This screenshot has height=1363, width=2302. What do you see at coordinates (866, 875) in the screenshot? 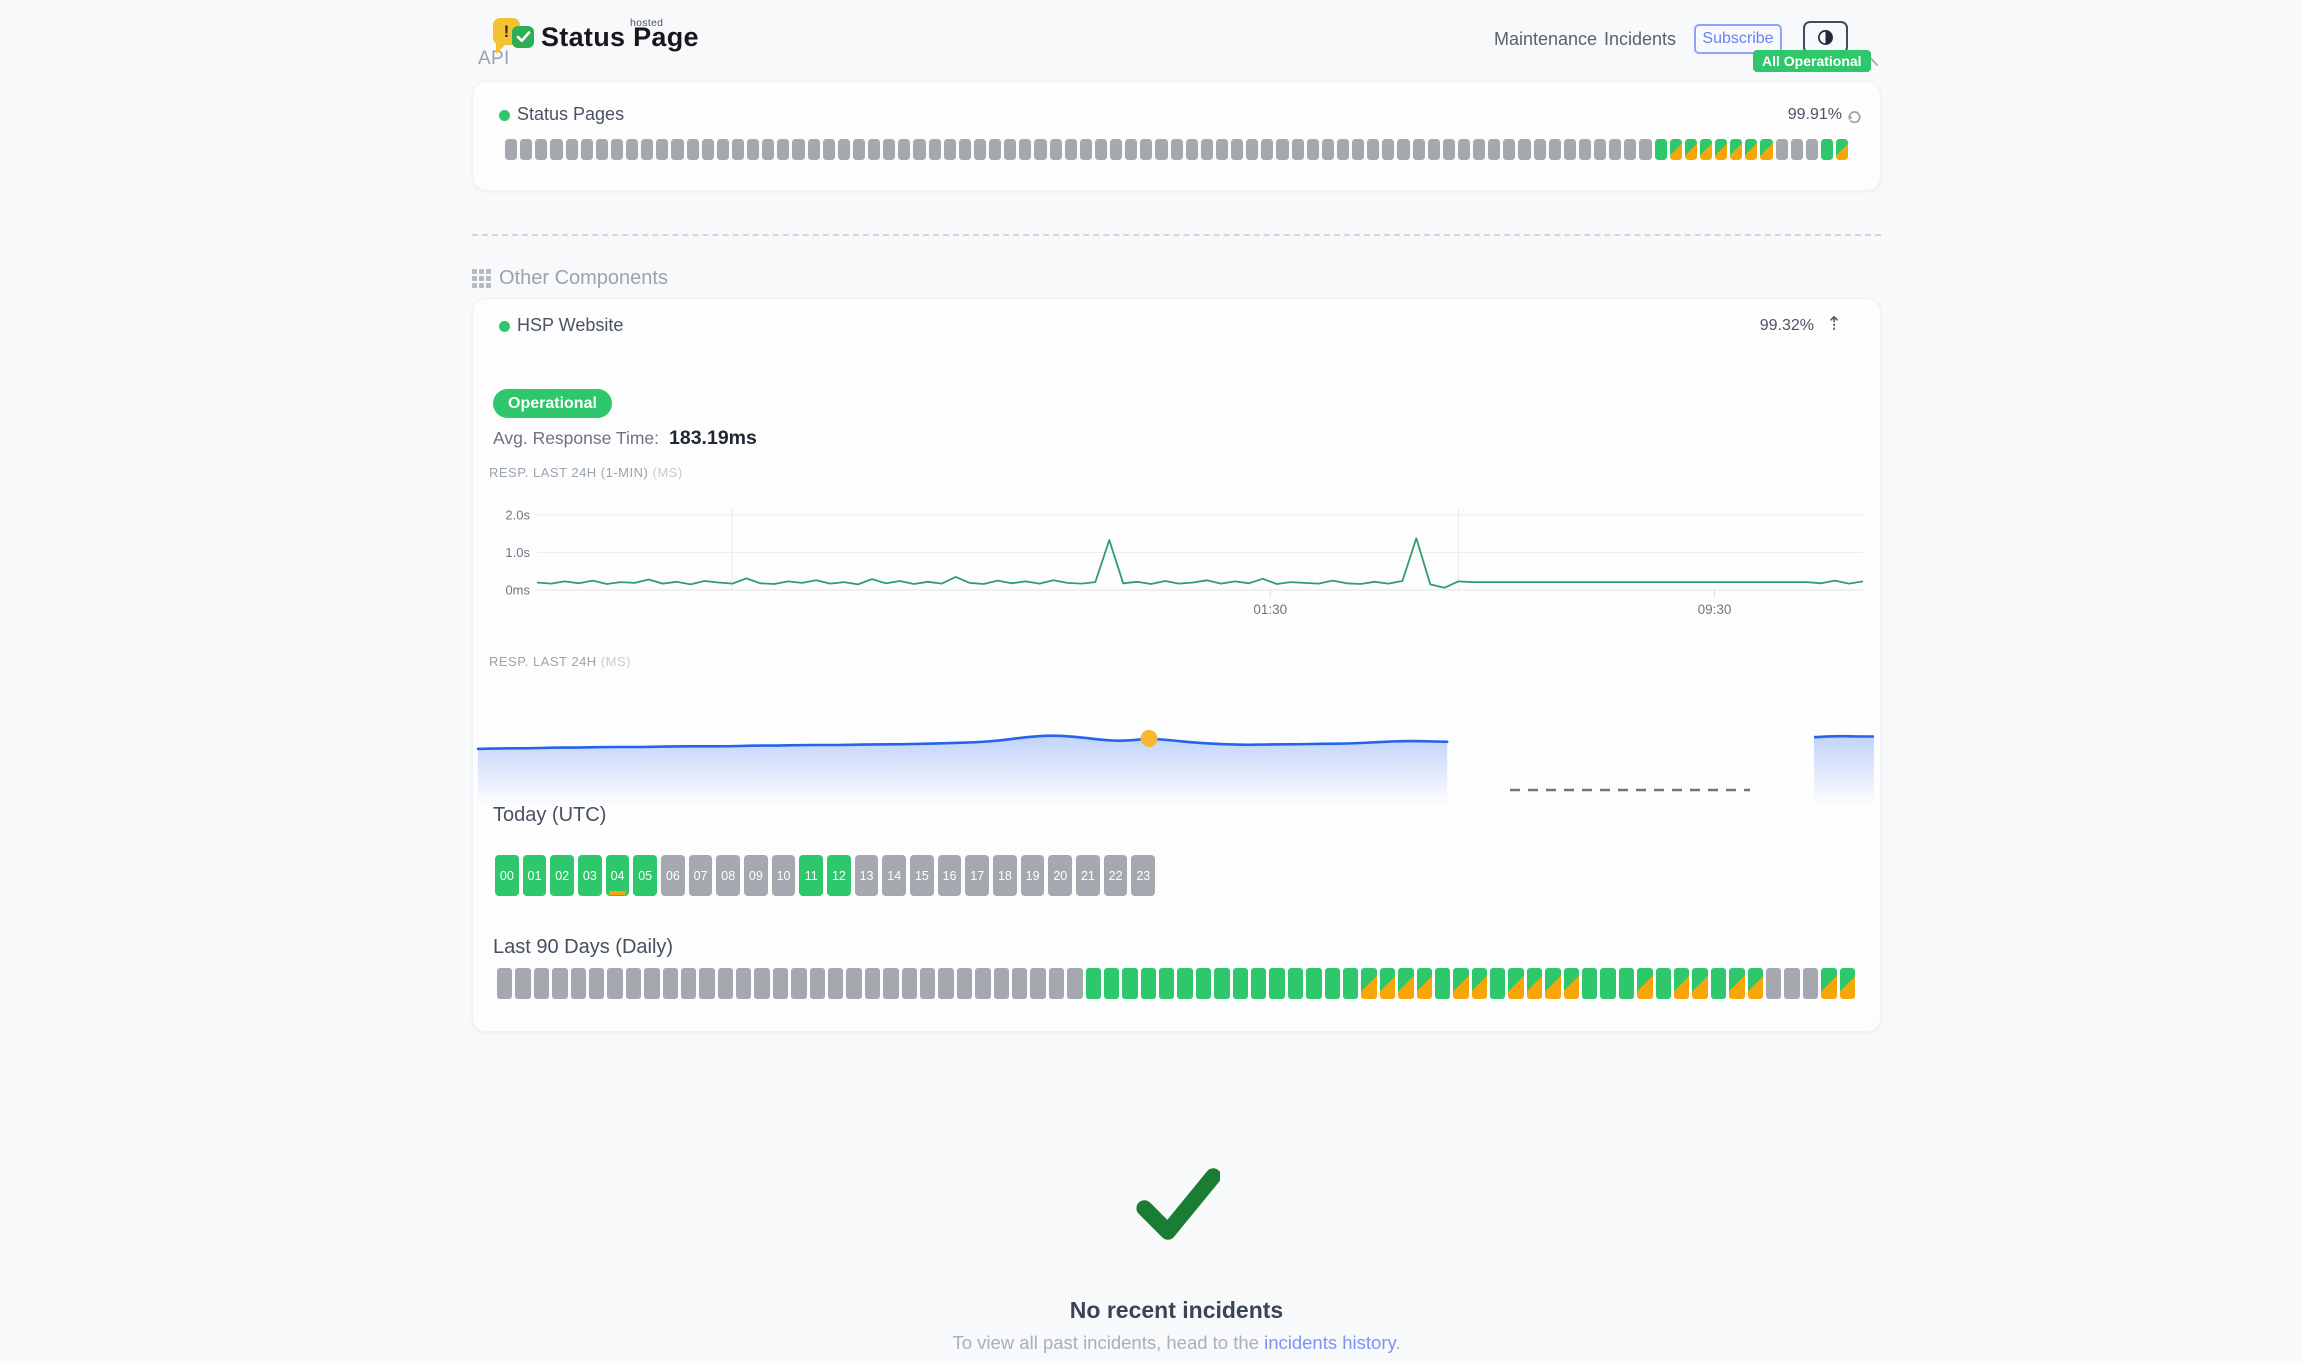
I see `hour-block: 13` at bounding box center [866, 875].